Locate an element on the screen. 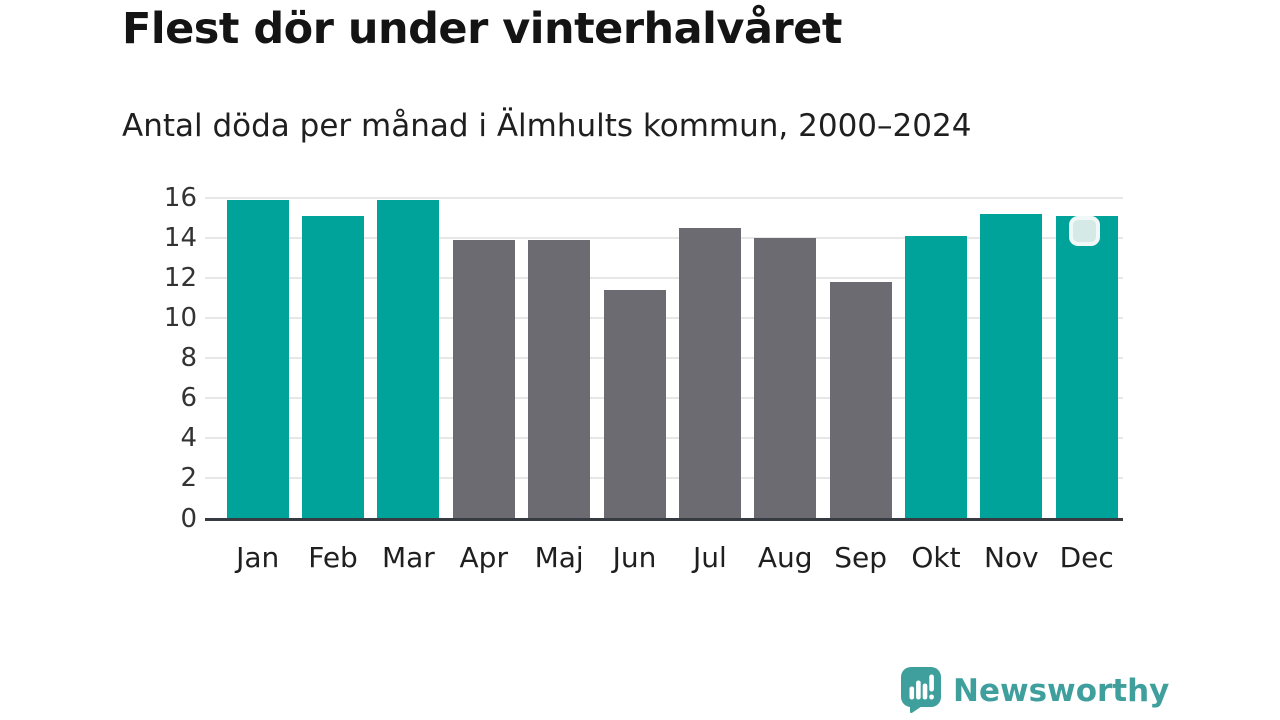 The image size is (1280, 720). y-tick-label: 8 is located at coordinates (188, 358).